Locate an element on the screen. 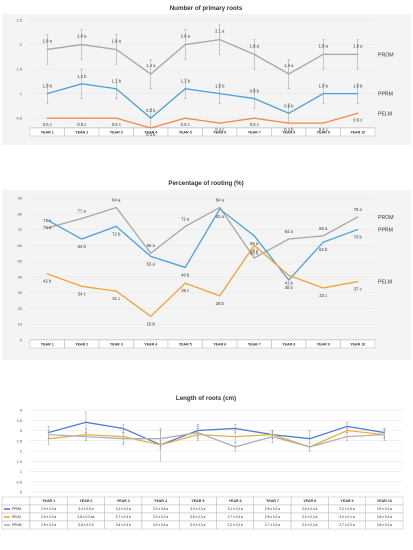 The image size is (413, 550). point-label: 0.4 b is located at coordinates (289, 129).